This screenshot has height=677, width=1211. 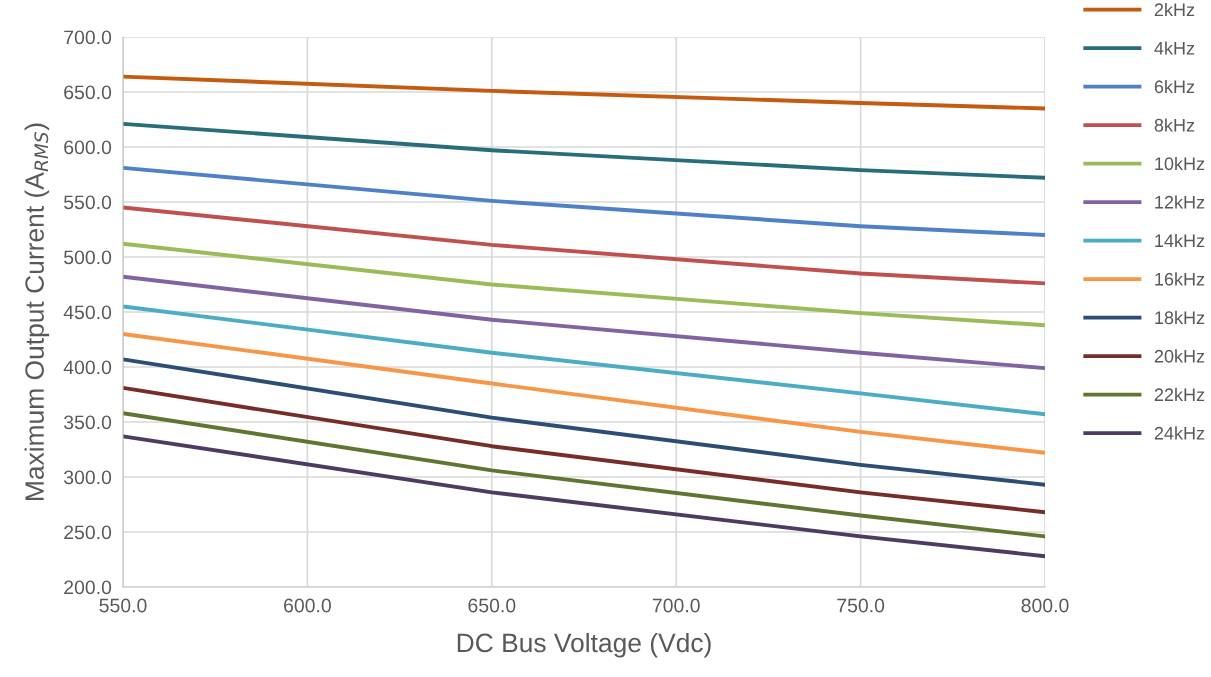 What do you see at coordinates (88, 587) in the screenshot?
I see `y-tick-label: 200.0` at bounding box center [88, 587].